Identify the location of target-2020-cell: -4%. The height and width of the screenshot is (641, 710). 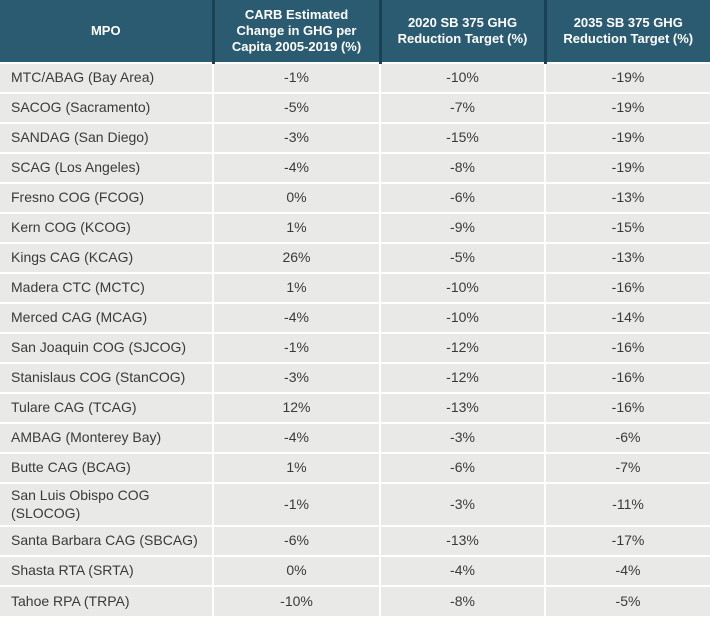
(462, 570).